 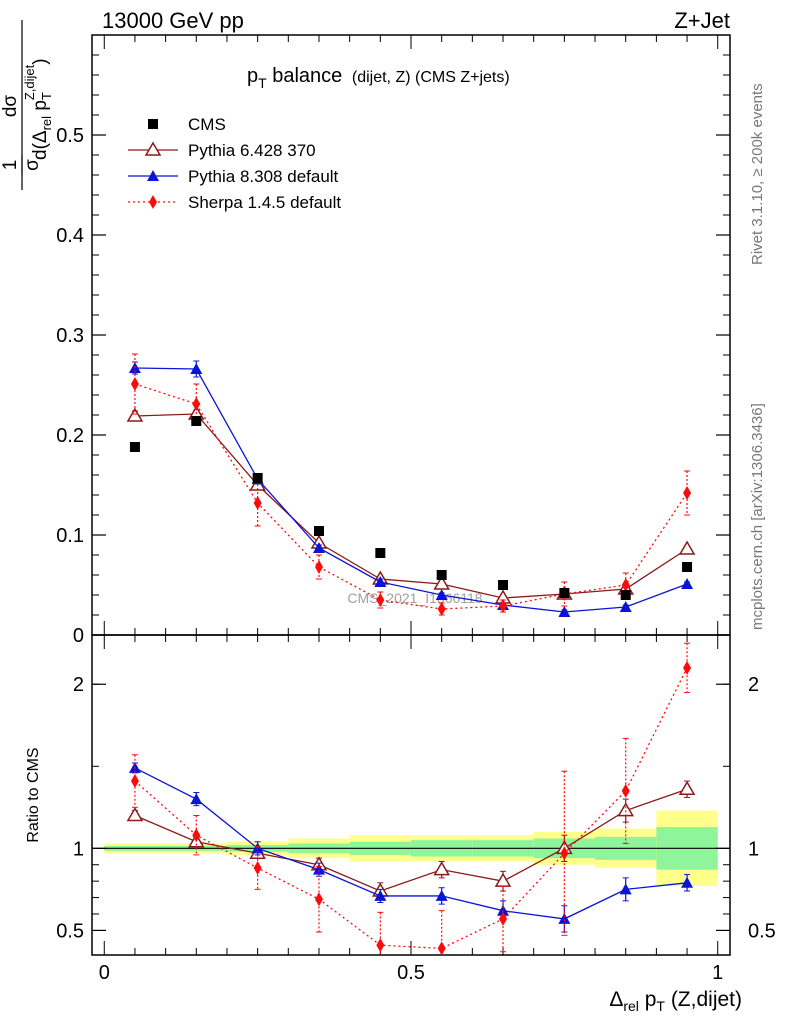 I want to click on legend-label-sherpa: Sherpa 1.4.5 default, so click(x=264, y=202).